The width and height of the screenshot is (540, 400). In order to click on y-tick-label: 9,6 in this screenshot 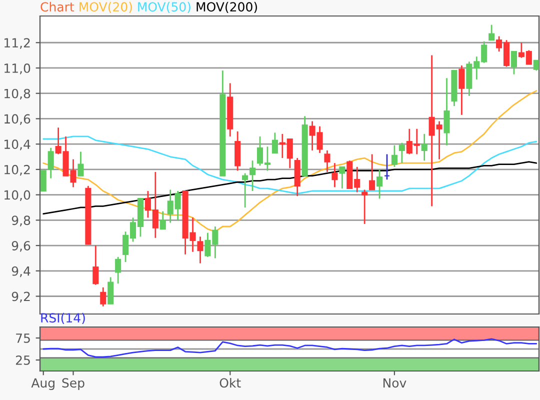, I will do `click(21, 246)`.